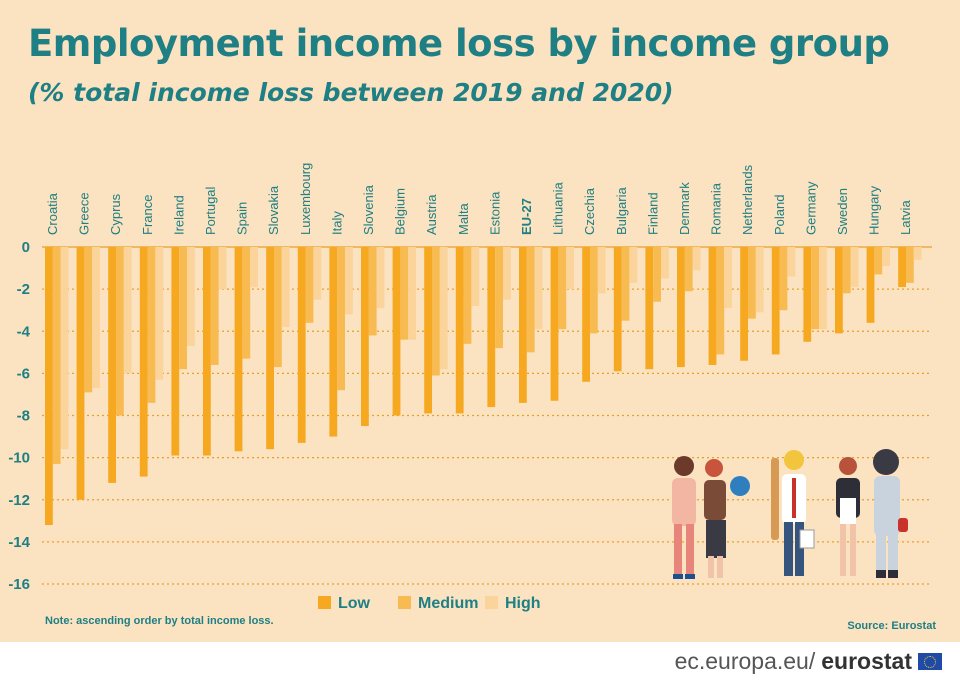 This screenshot has width=960, height=681. I want to click on bar-high-finland, so click(665, 263).